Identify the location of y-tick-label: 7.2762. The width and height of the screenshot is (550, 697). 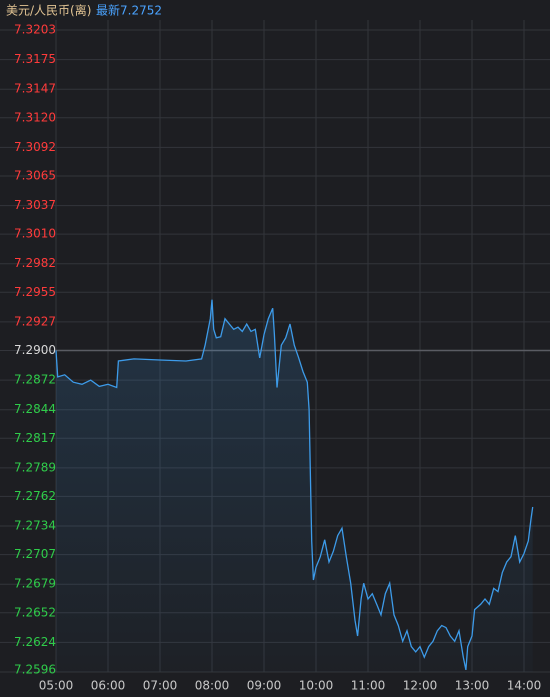
(35, 496).